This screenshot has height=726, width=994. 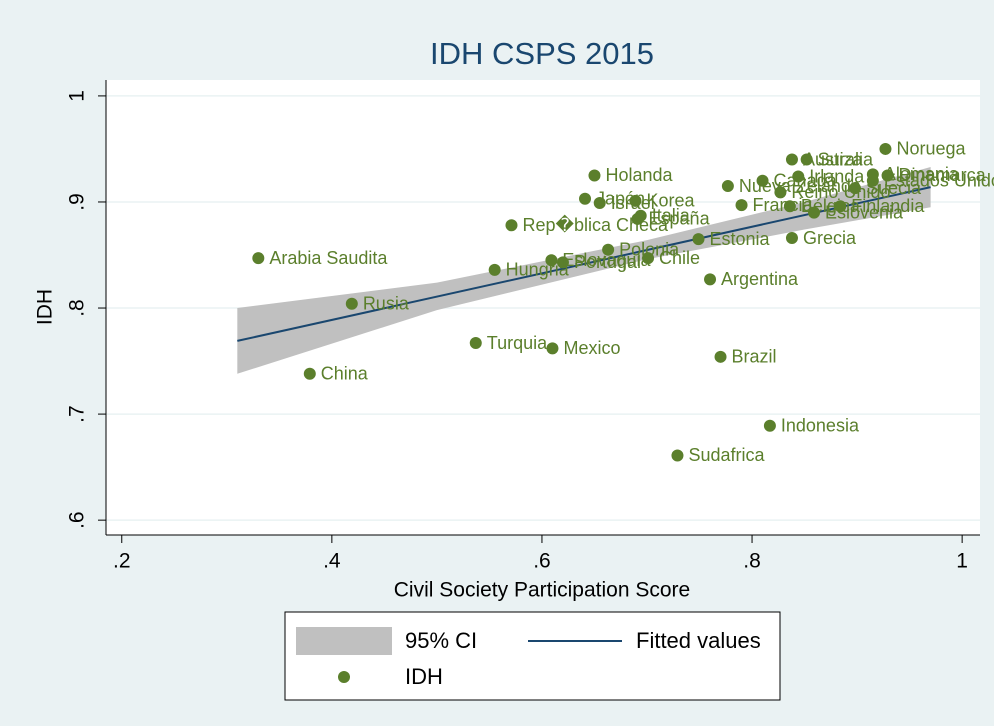 What do you see at coordinates (528, 658) in the screenshot?
I see `legend-items: 95% CI Fitted values IDH` at bounding box center [528, 658].